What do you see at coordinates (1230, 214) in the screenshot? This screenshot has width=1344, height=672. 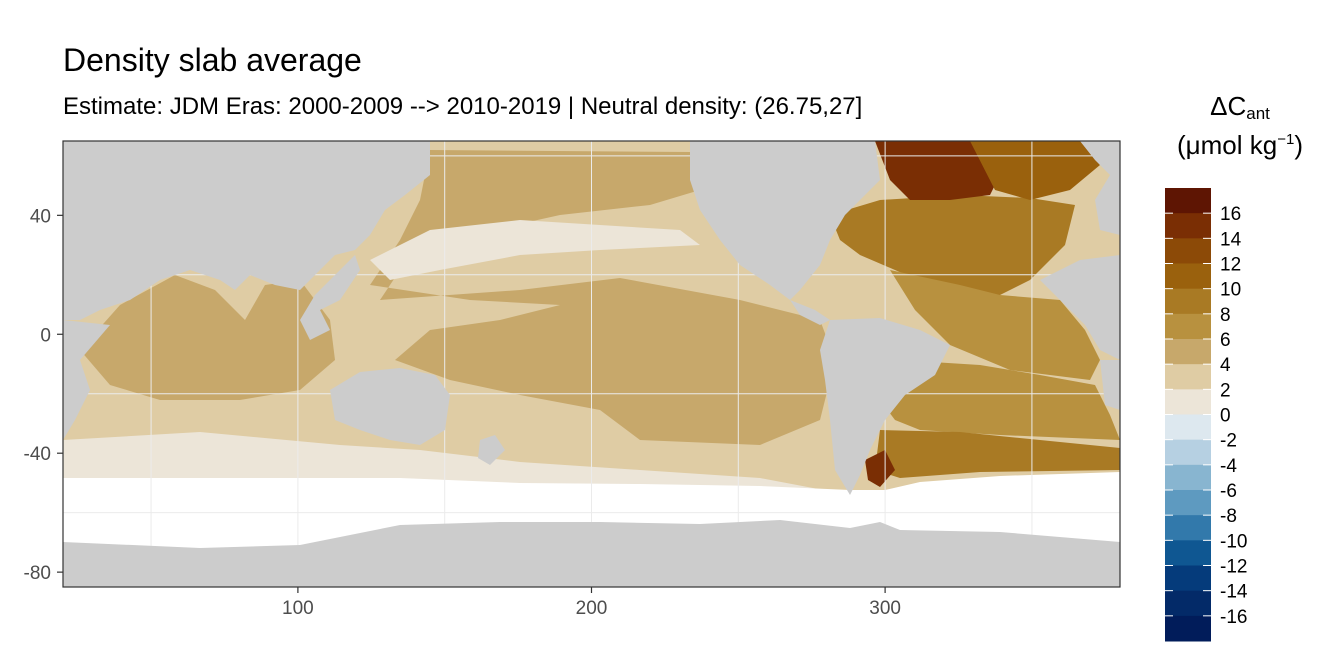 I see `legend-label: 16` at bounding box center [1230, 214].